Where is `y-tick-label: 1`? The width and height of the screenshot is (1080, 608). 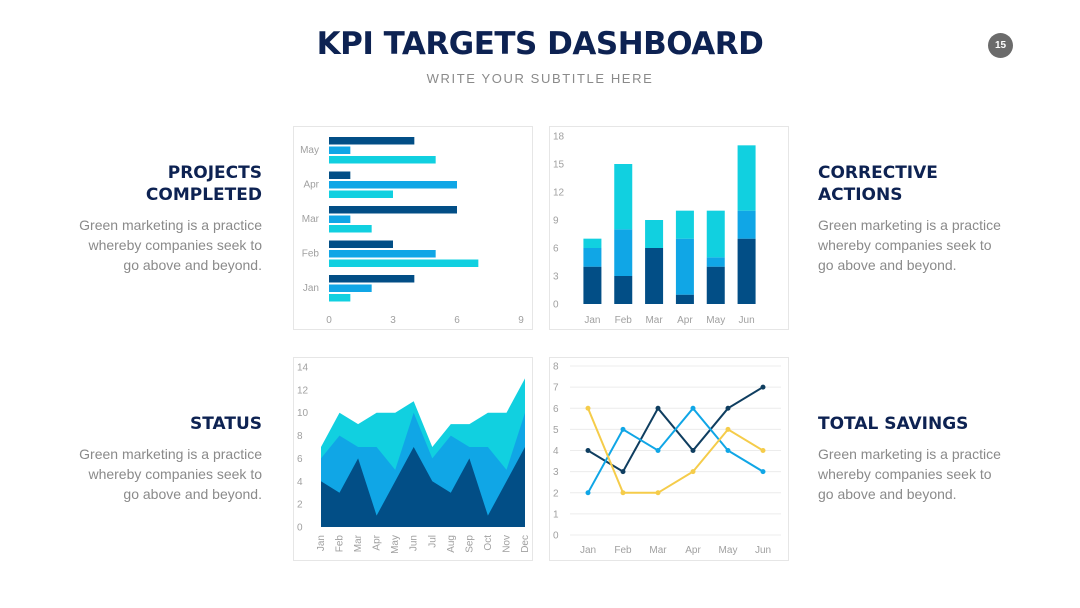
y-tick-label: 1 is located at coordinates (556, 514).